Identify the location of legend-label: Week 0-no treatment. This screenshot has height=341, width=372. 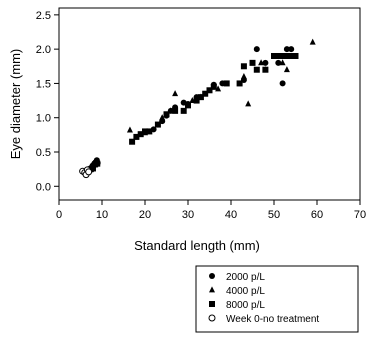
(272, 319).